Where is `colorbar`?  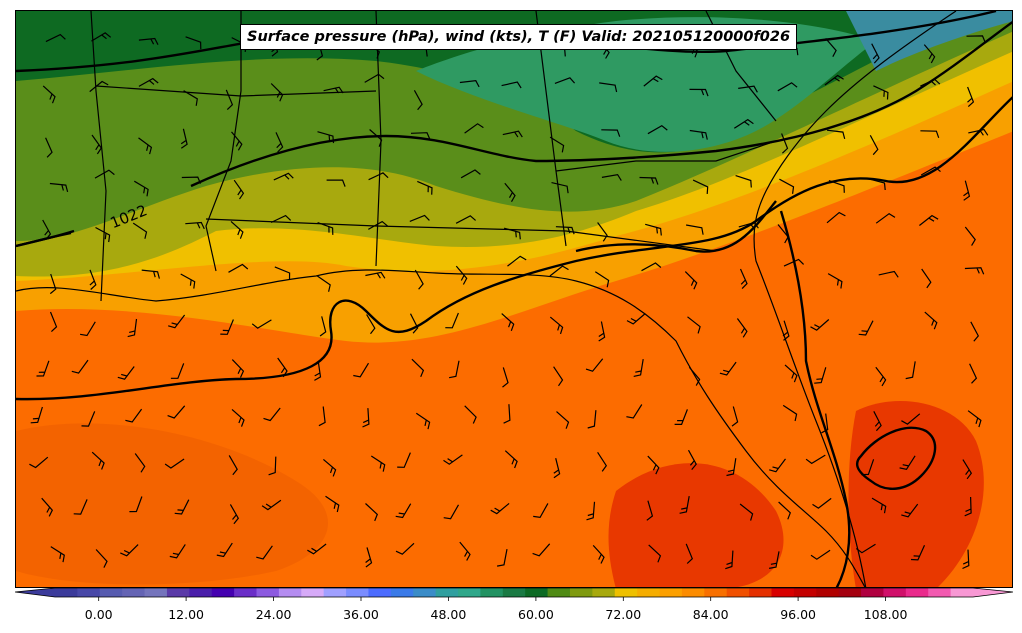
colorbar is located at coordinates (514, 594).